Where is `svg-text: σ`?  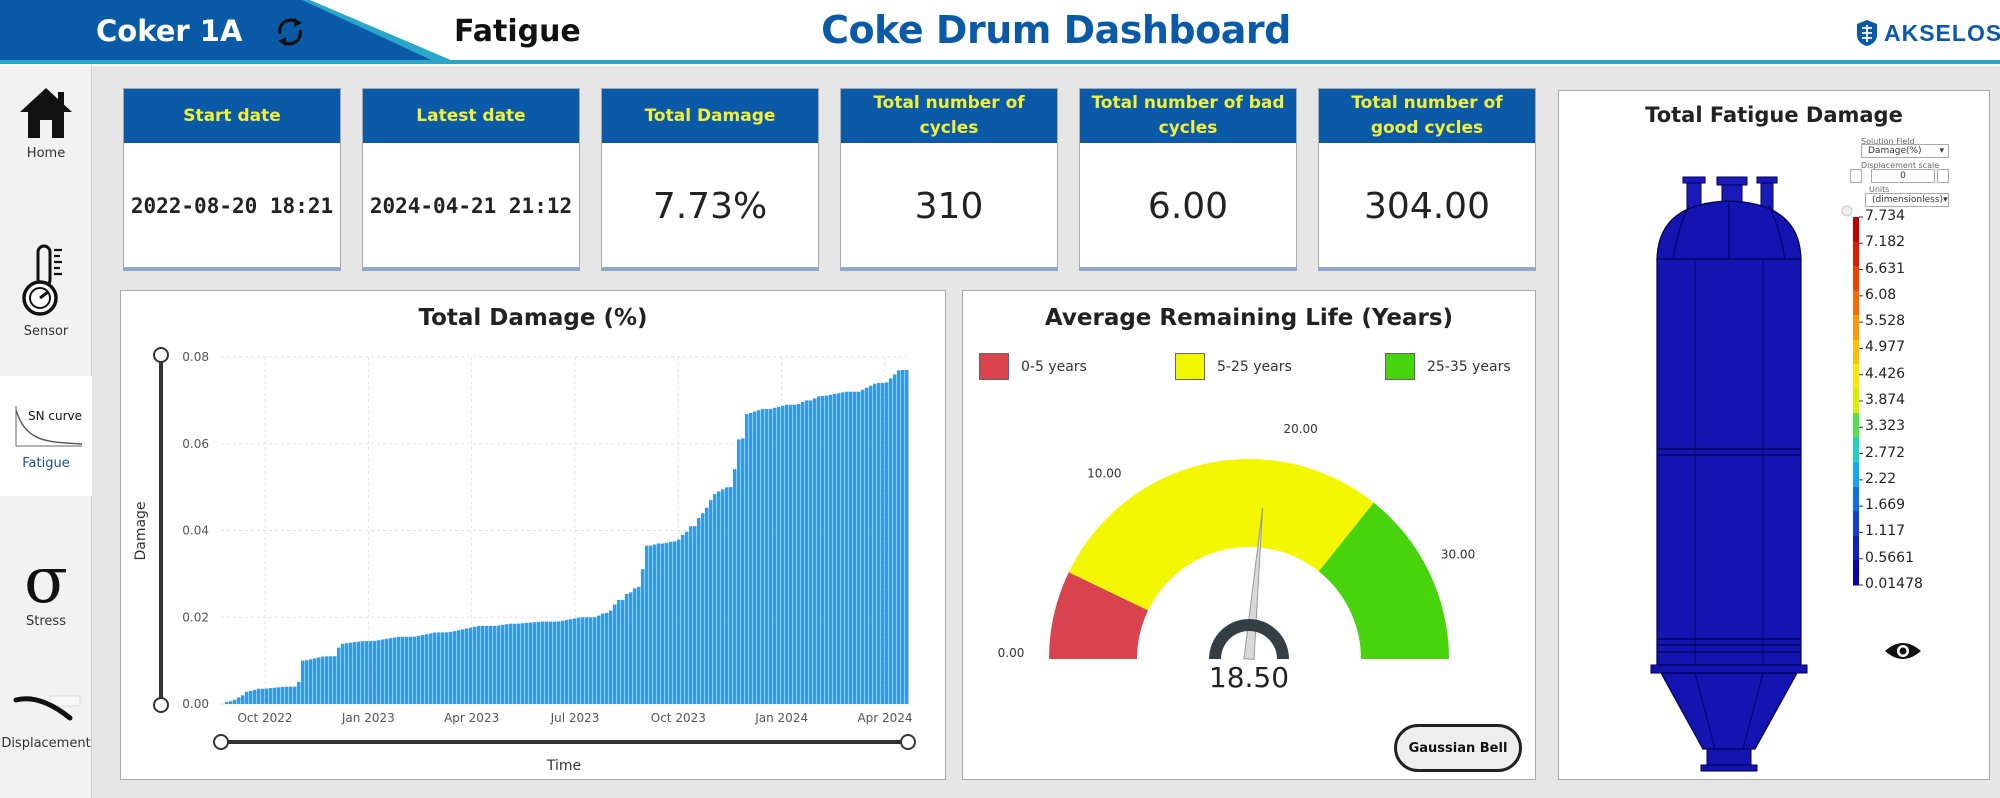
svg-text: σ is located at coordinates (46, 579).